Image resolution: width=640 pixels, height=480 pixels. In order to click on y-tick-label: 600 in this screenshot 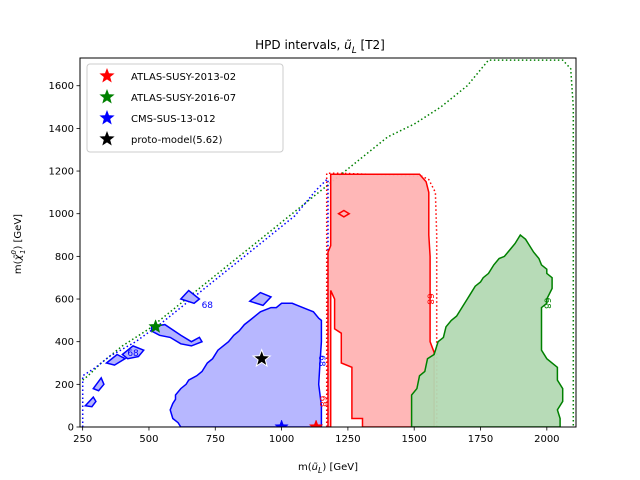, I will do `click(64, 300)`.